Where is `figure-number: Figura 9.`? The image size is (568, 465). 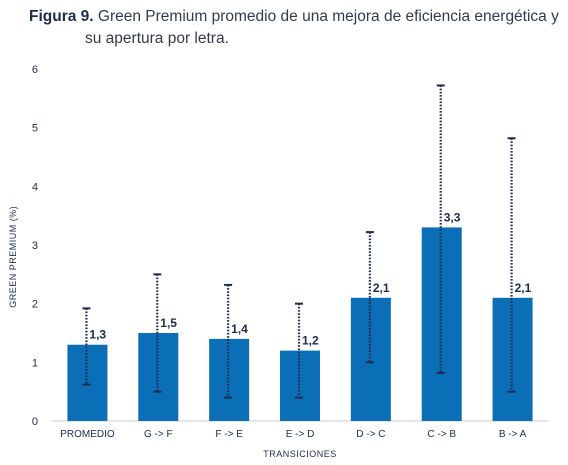
figure-number: Figura 9. is located at coordinates (61, 16).